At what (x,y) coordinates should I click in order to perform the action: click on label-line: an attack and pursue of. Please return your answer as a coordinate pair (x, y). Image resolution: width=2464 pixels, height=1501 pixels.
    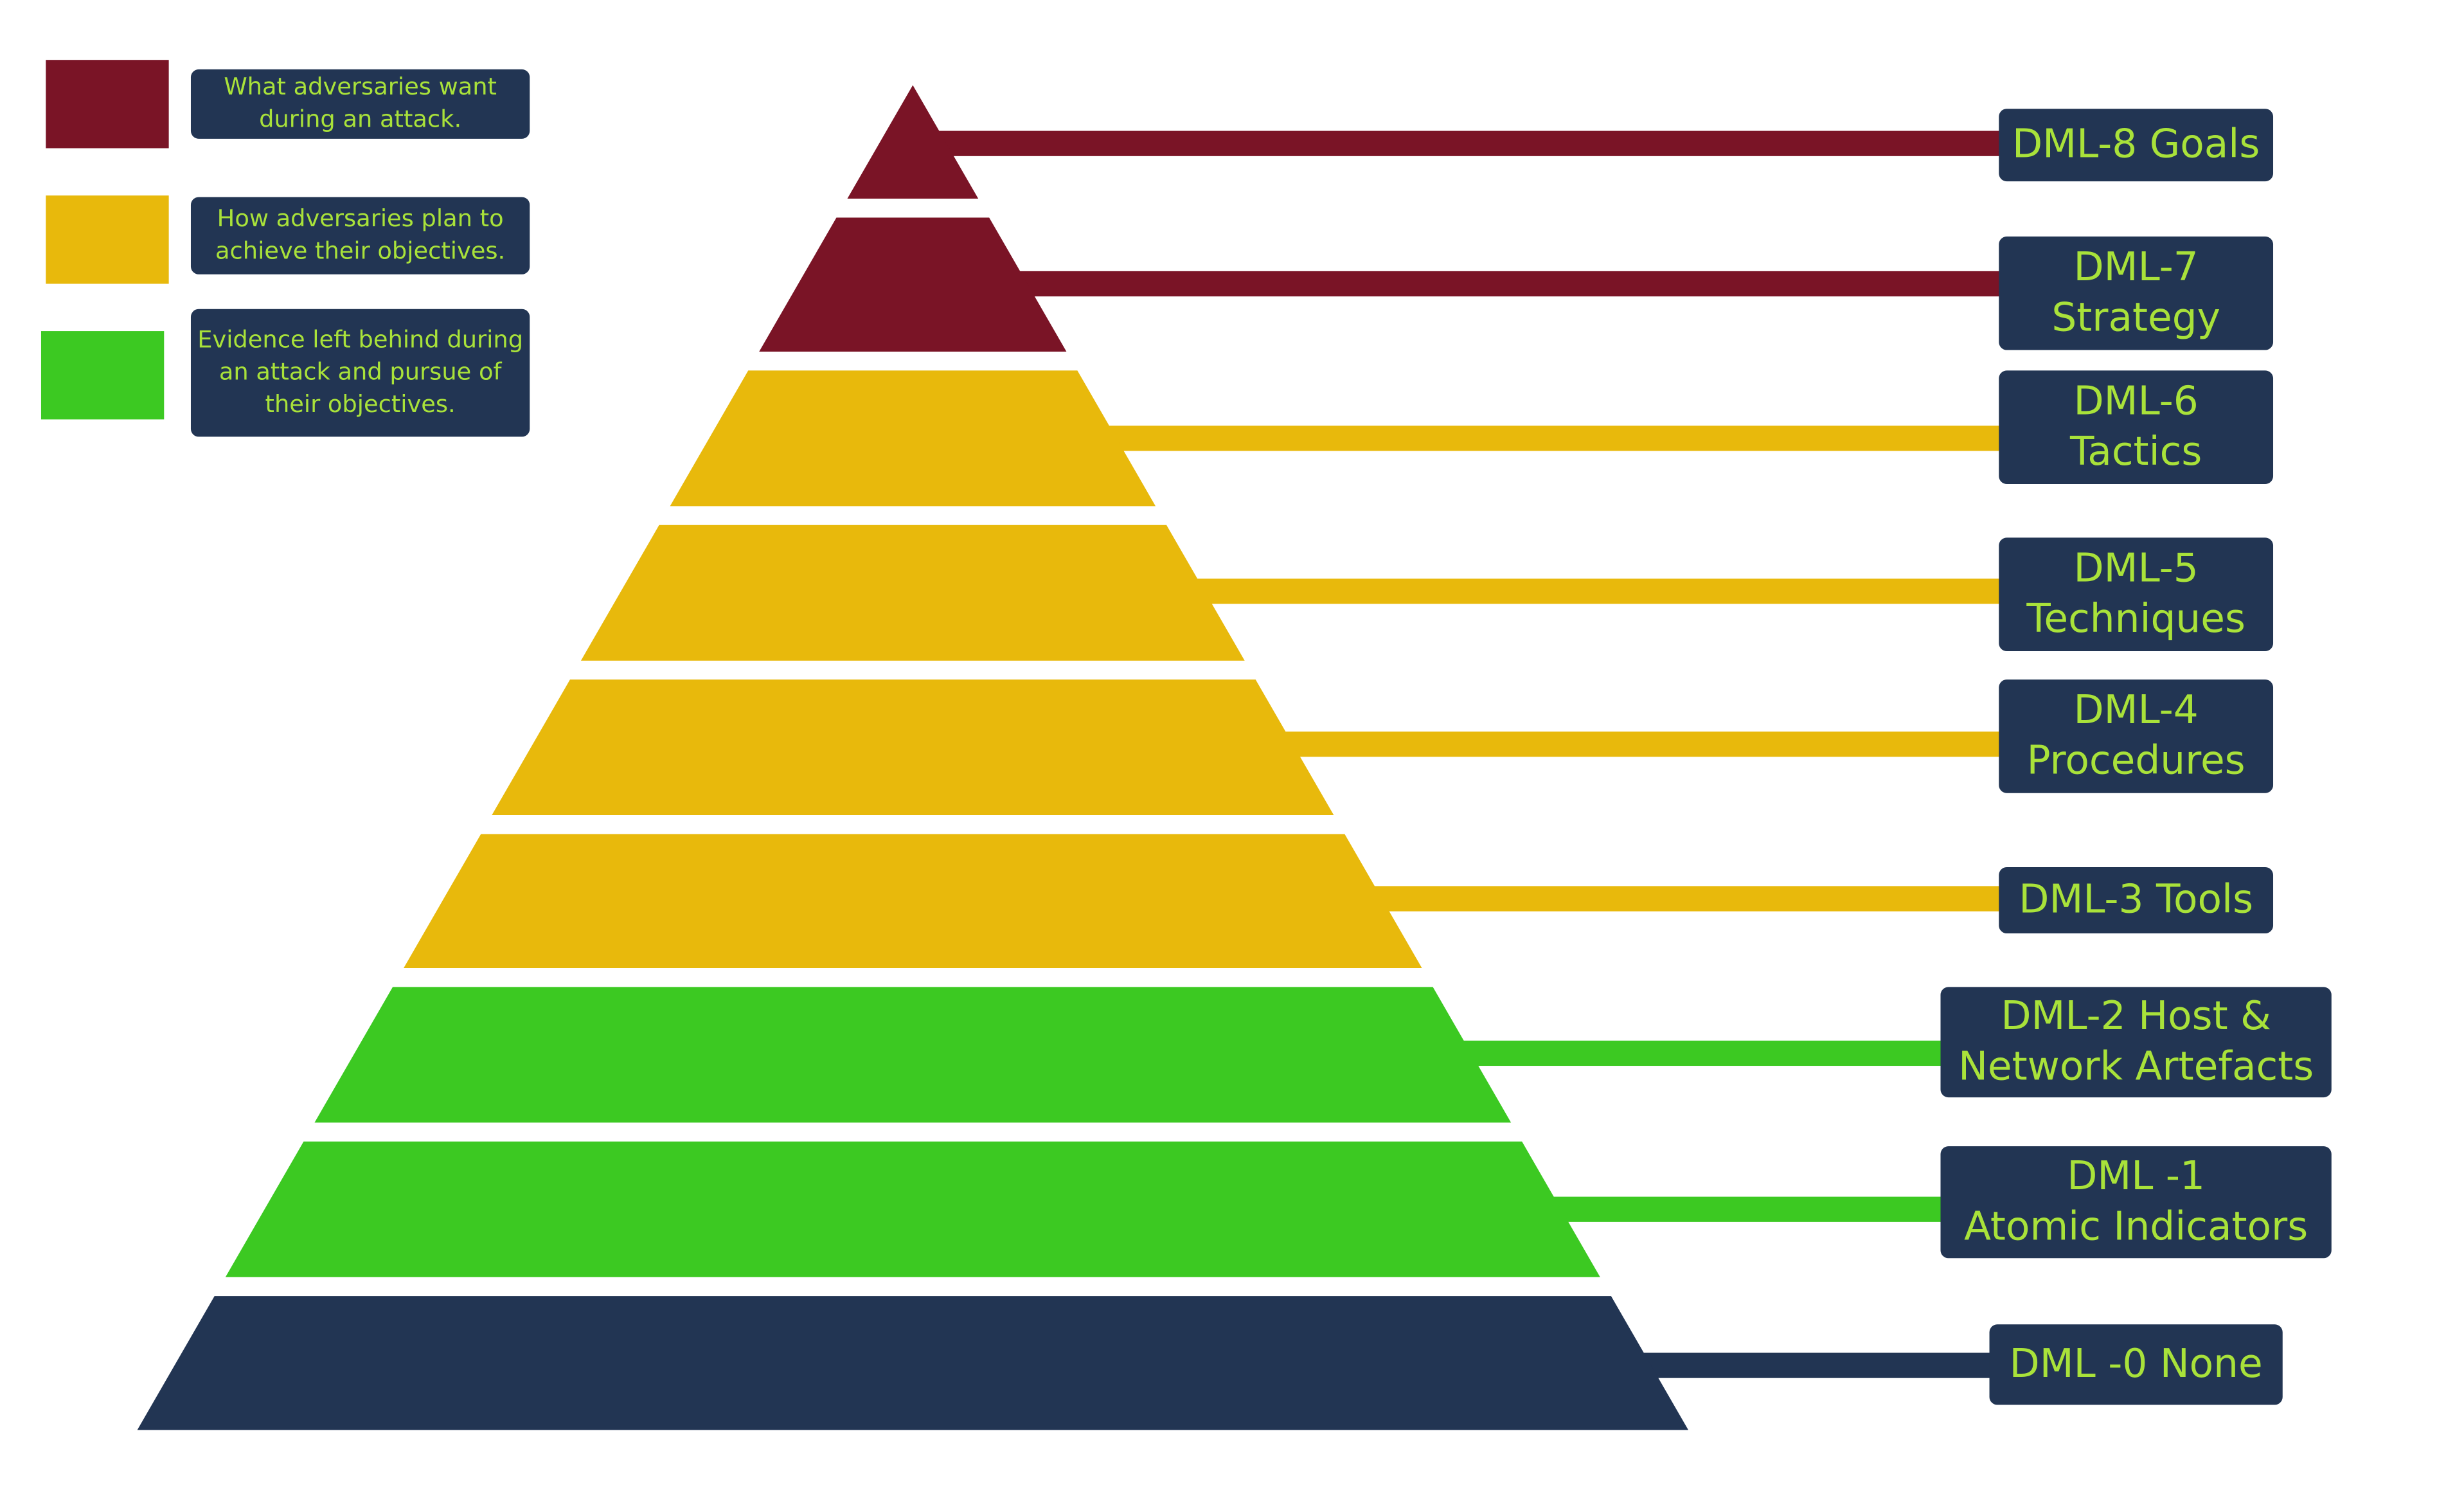
    Looking at the image, I should click on (361, 372).